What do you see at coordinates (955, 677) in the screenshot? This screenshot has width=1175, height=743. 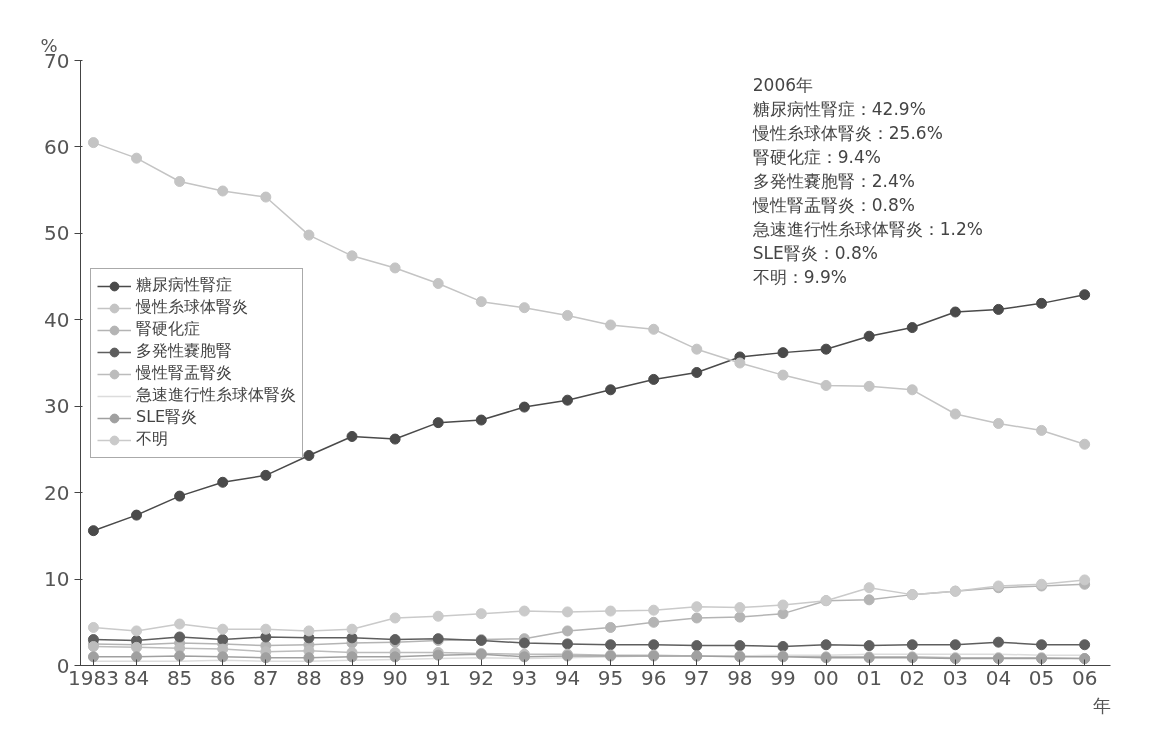 I see `x-tick-label: 03` at bounding box center [955, 677].